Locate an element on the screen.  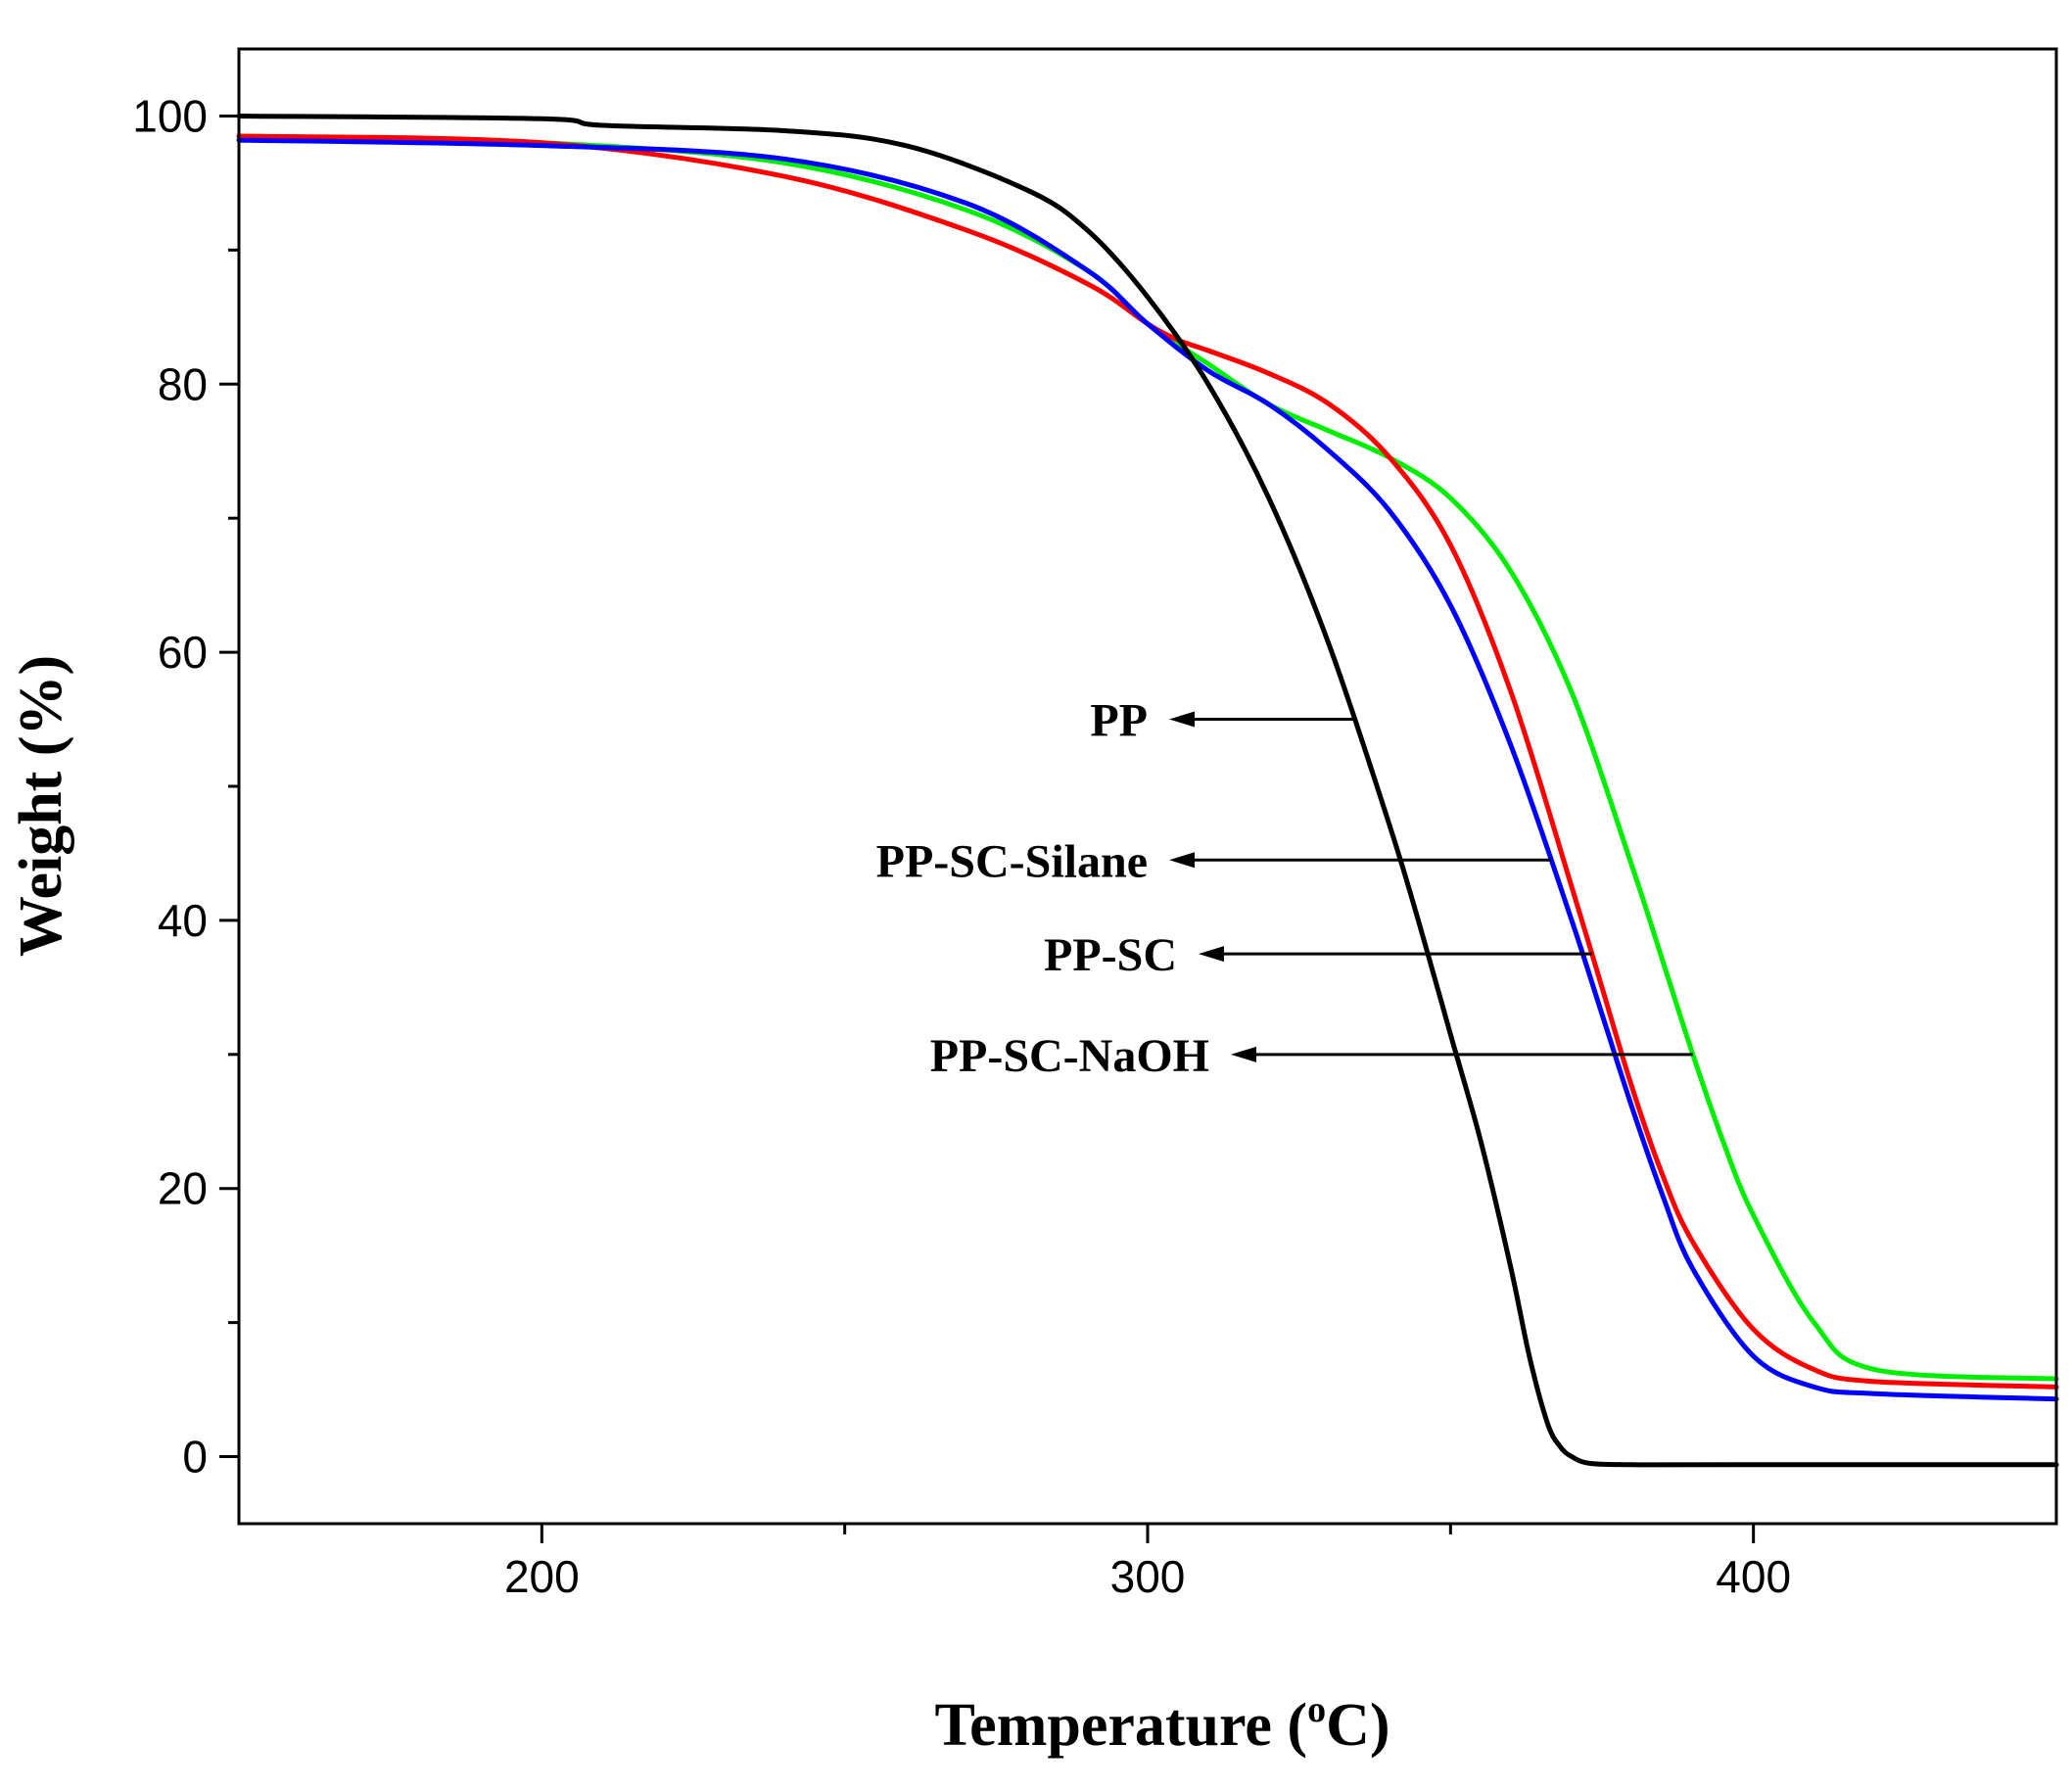
annotation-label: PP is located at coordinates (1119, 721).